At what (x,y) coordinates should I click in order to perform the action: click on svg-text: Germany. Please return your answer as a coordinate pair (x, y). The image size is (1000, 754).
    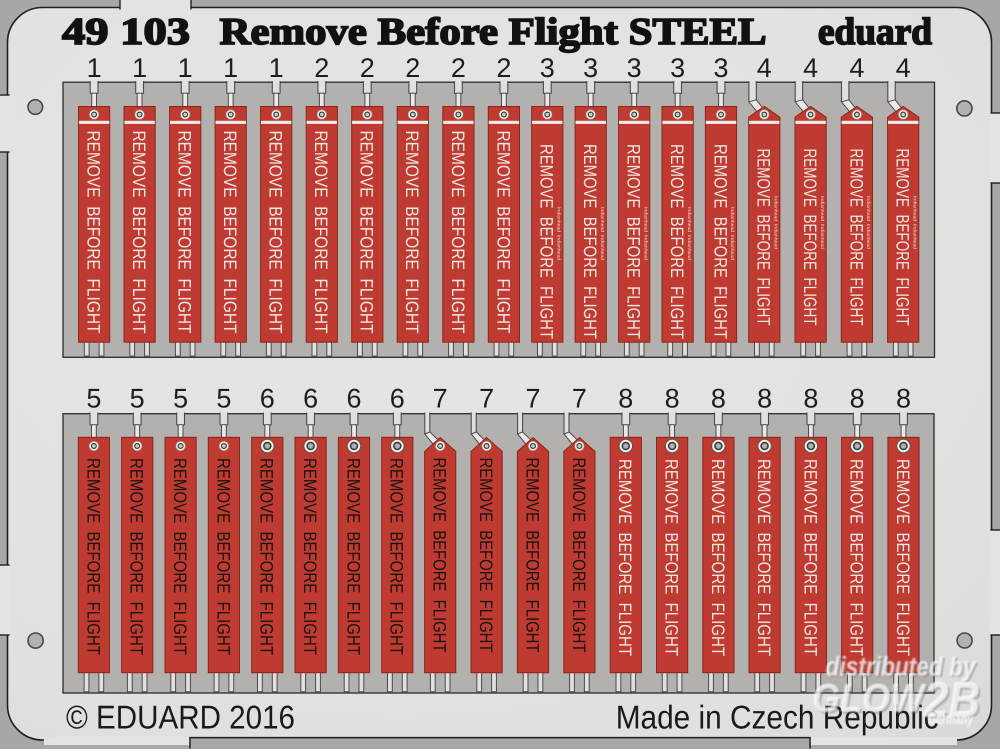
    Looking at the image, I should click on (950, 719).